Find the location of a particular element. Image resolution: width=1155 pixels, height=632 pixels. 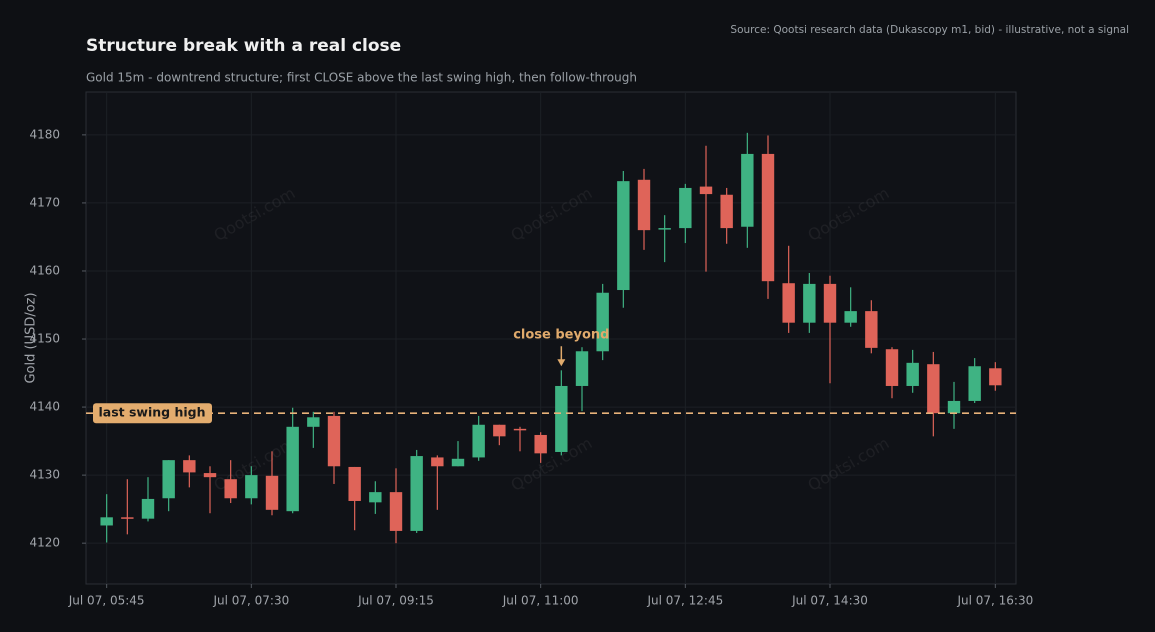

x-tick-label: Jul 07, 16:30 is located at coordinates (994, 601).